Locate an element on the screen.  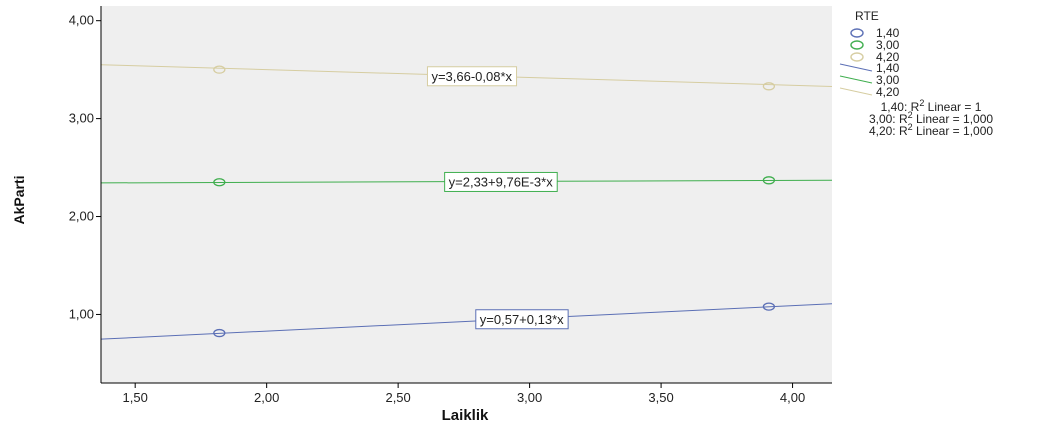
equation-label: y=2,33+9,76E-3*x is located at coordinates (501, 181).